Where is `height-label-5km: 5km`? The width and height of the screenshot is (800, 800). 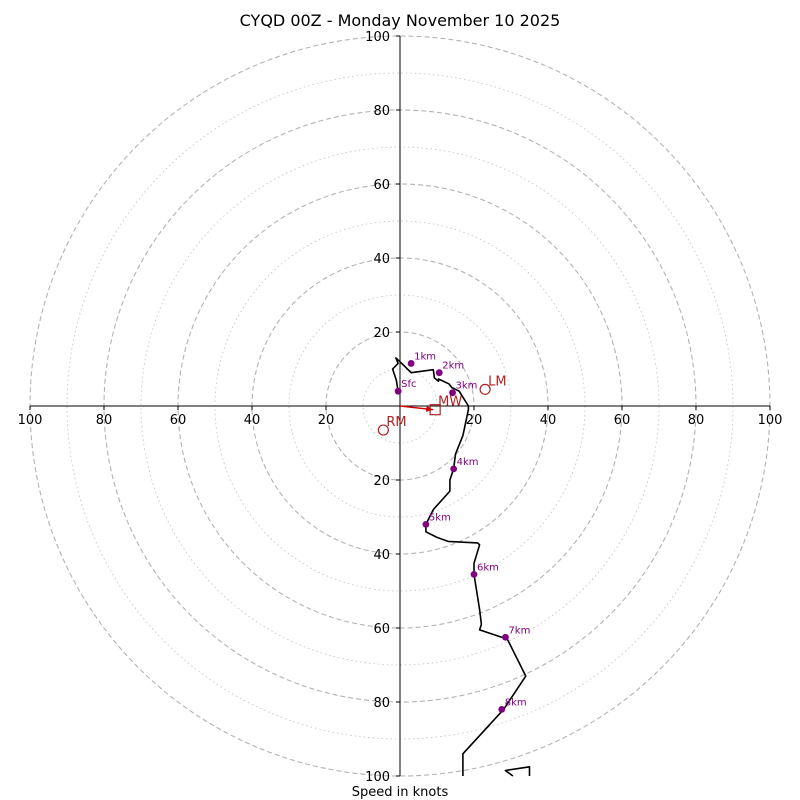 height-label-5km: 5km is located at coordinates (440, 517).